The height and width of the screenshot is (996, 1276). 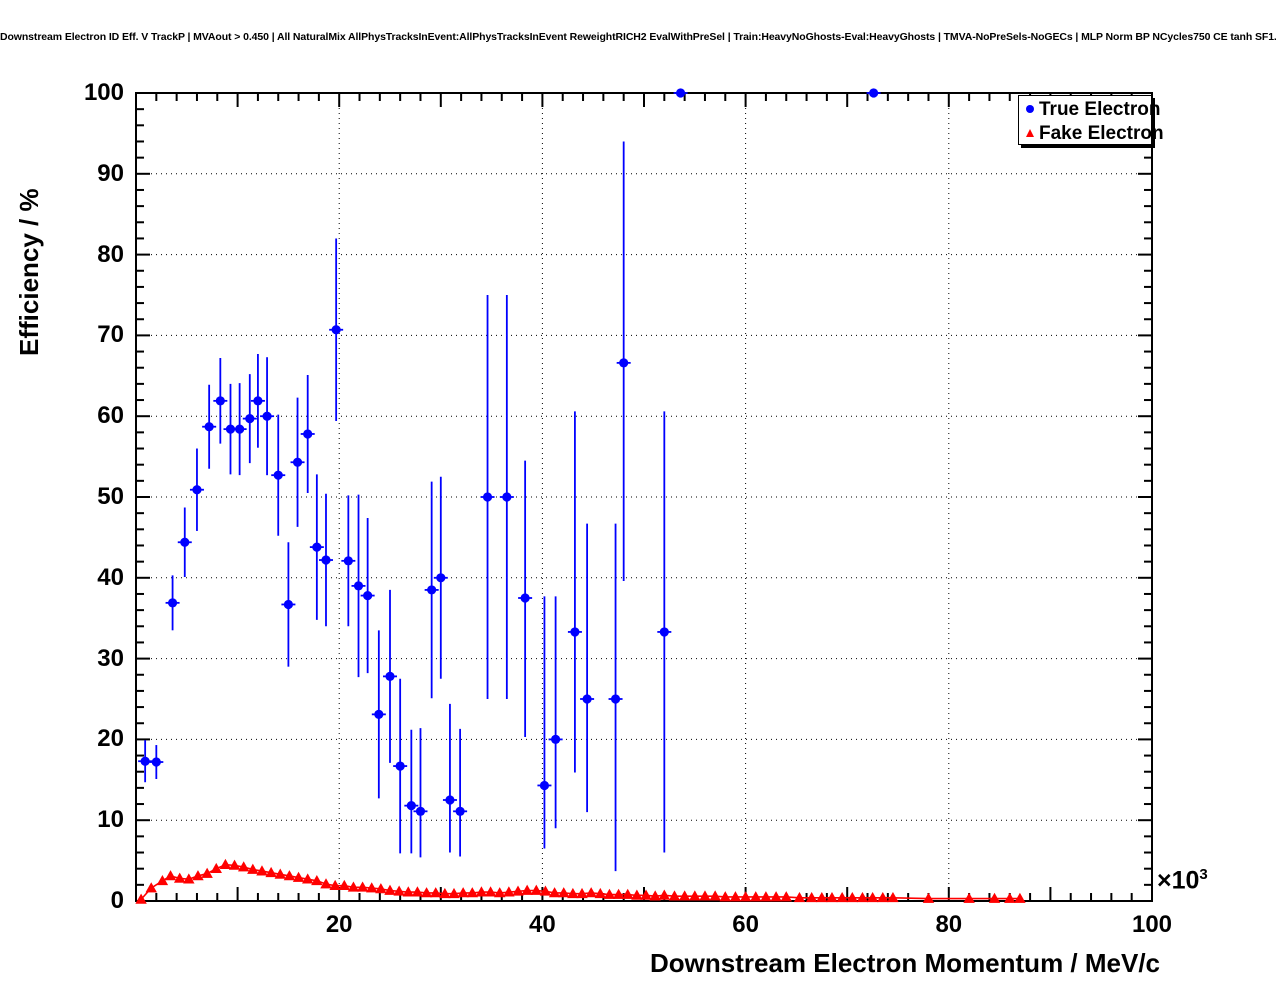 I want to click on series-fake-electron, so click(x=580, y=881).